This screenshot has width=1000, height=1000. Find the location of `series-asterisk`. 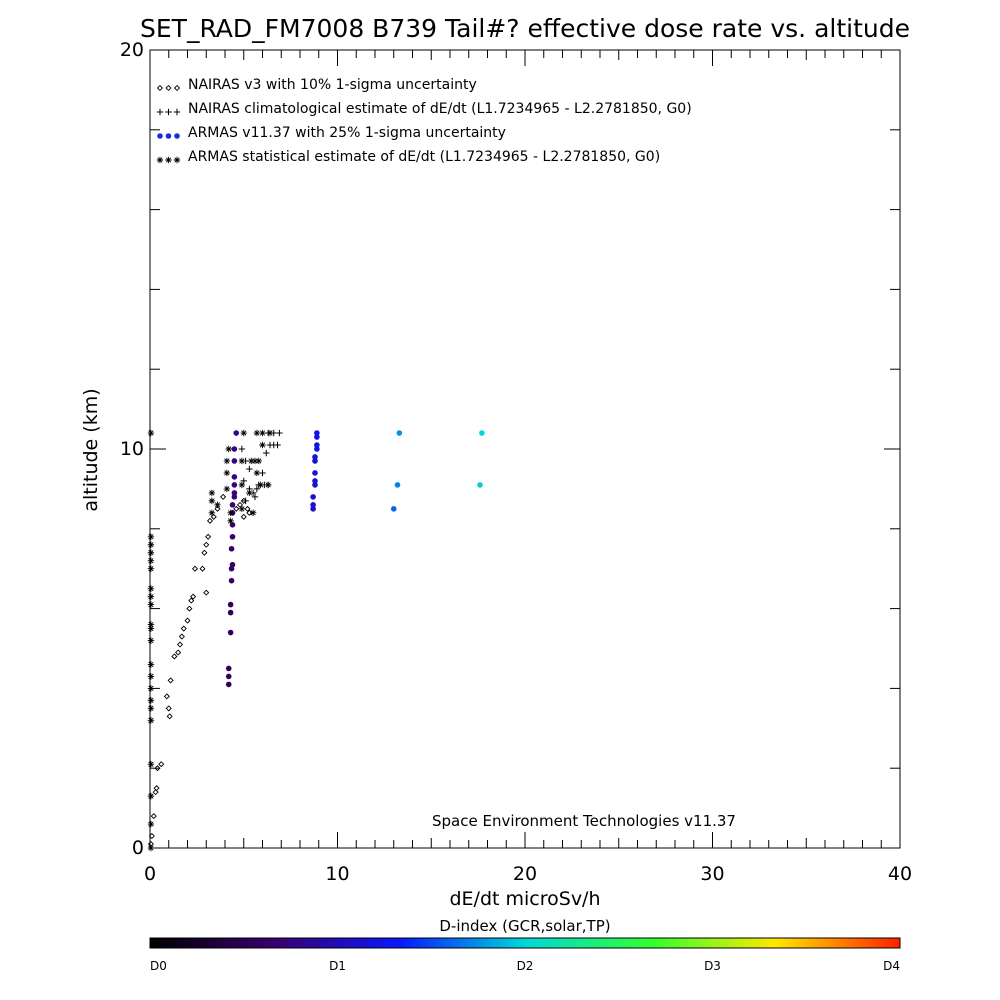

series-asterisk is located at coordinates (210, 640).